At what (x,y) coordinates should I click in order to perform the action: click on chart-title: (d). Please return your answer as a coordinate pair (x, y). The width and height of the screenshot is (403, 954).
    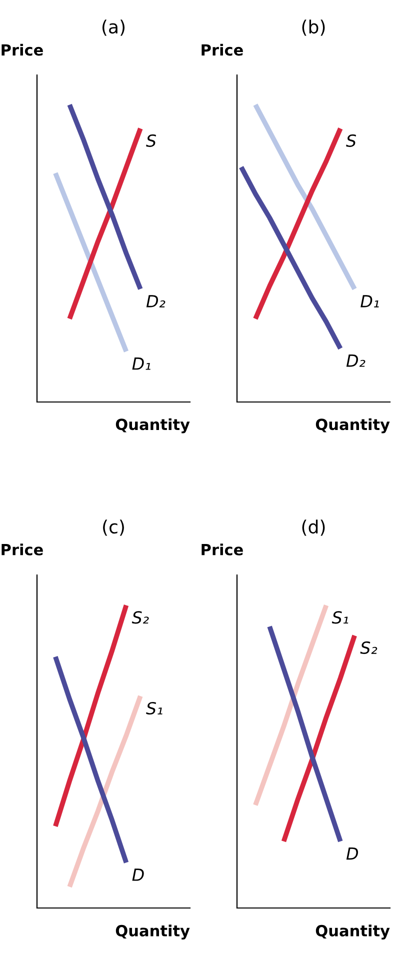
    Looking at the image, I should click on (313, 528).